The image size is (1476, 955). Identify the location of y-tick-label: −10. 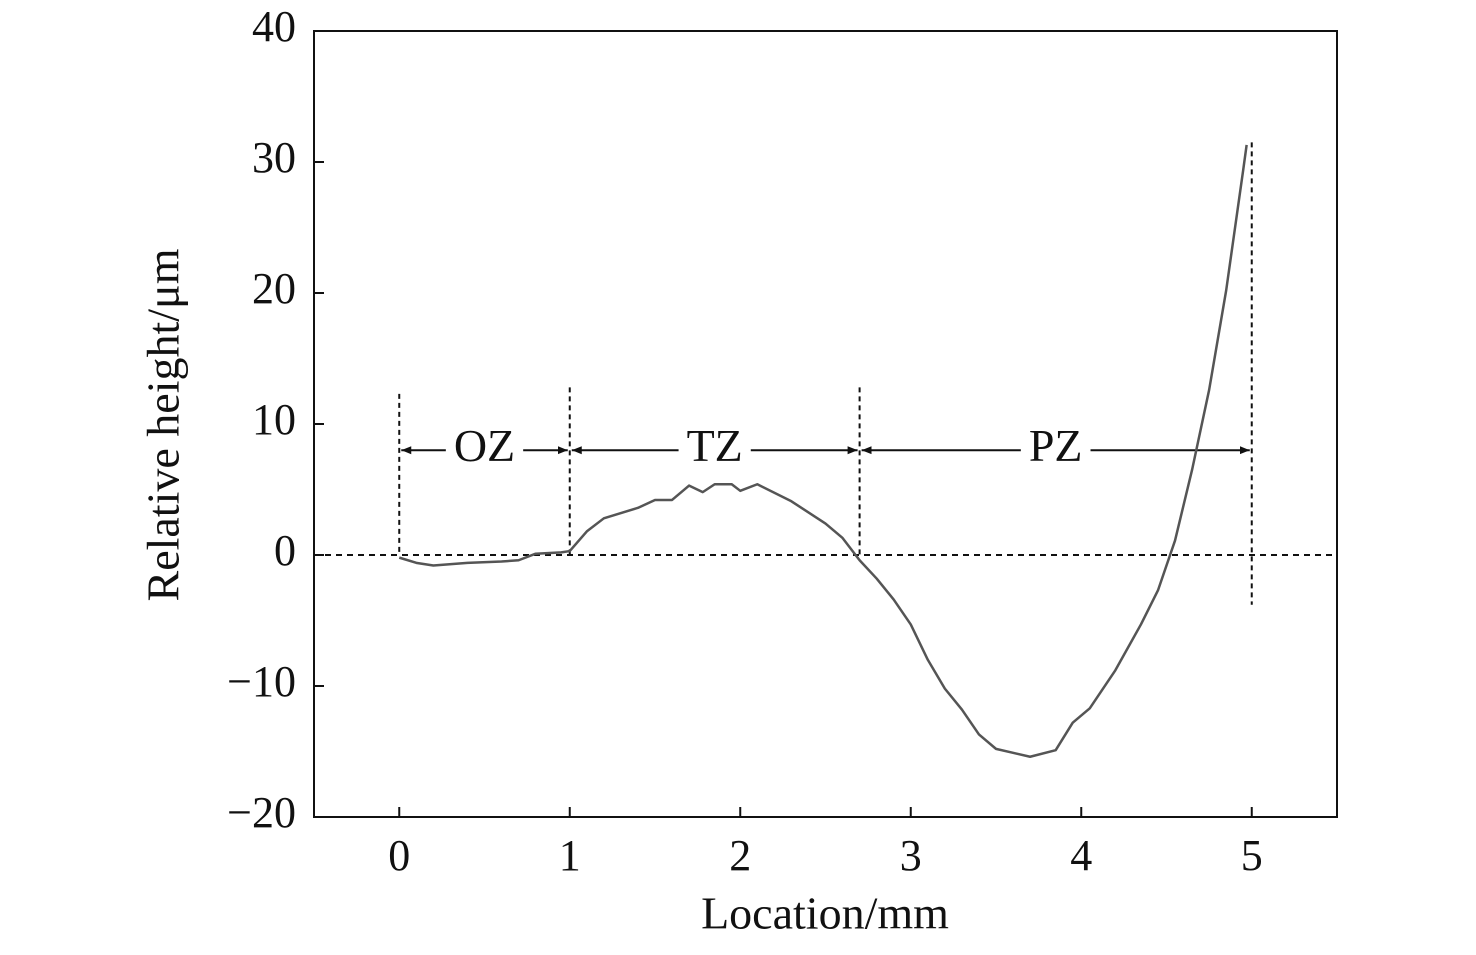
(261, 681).